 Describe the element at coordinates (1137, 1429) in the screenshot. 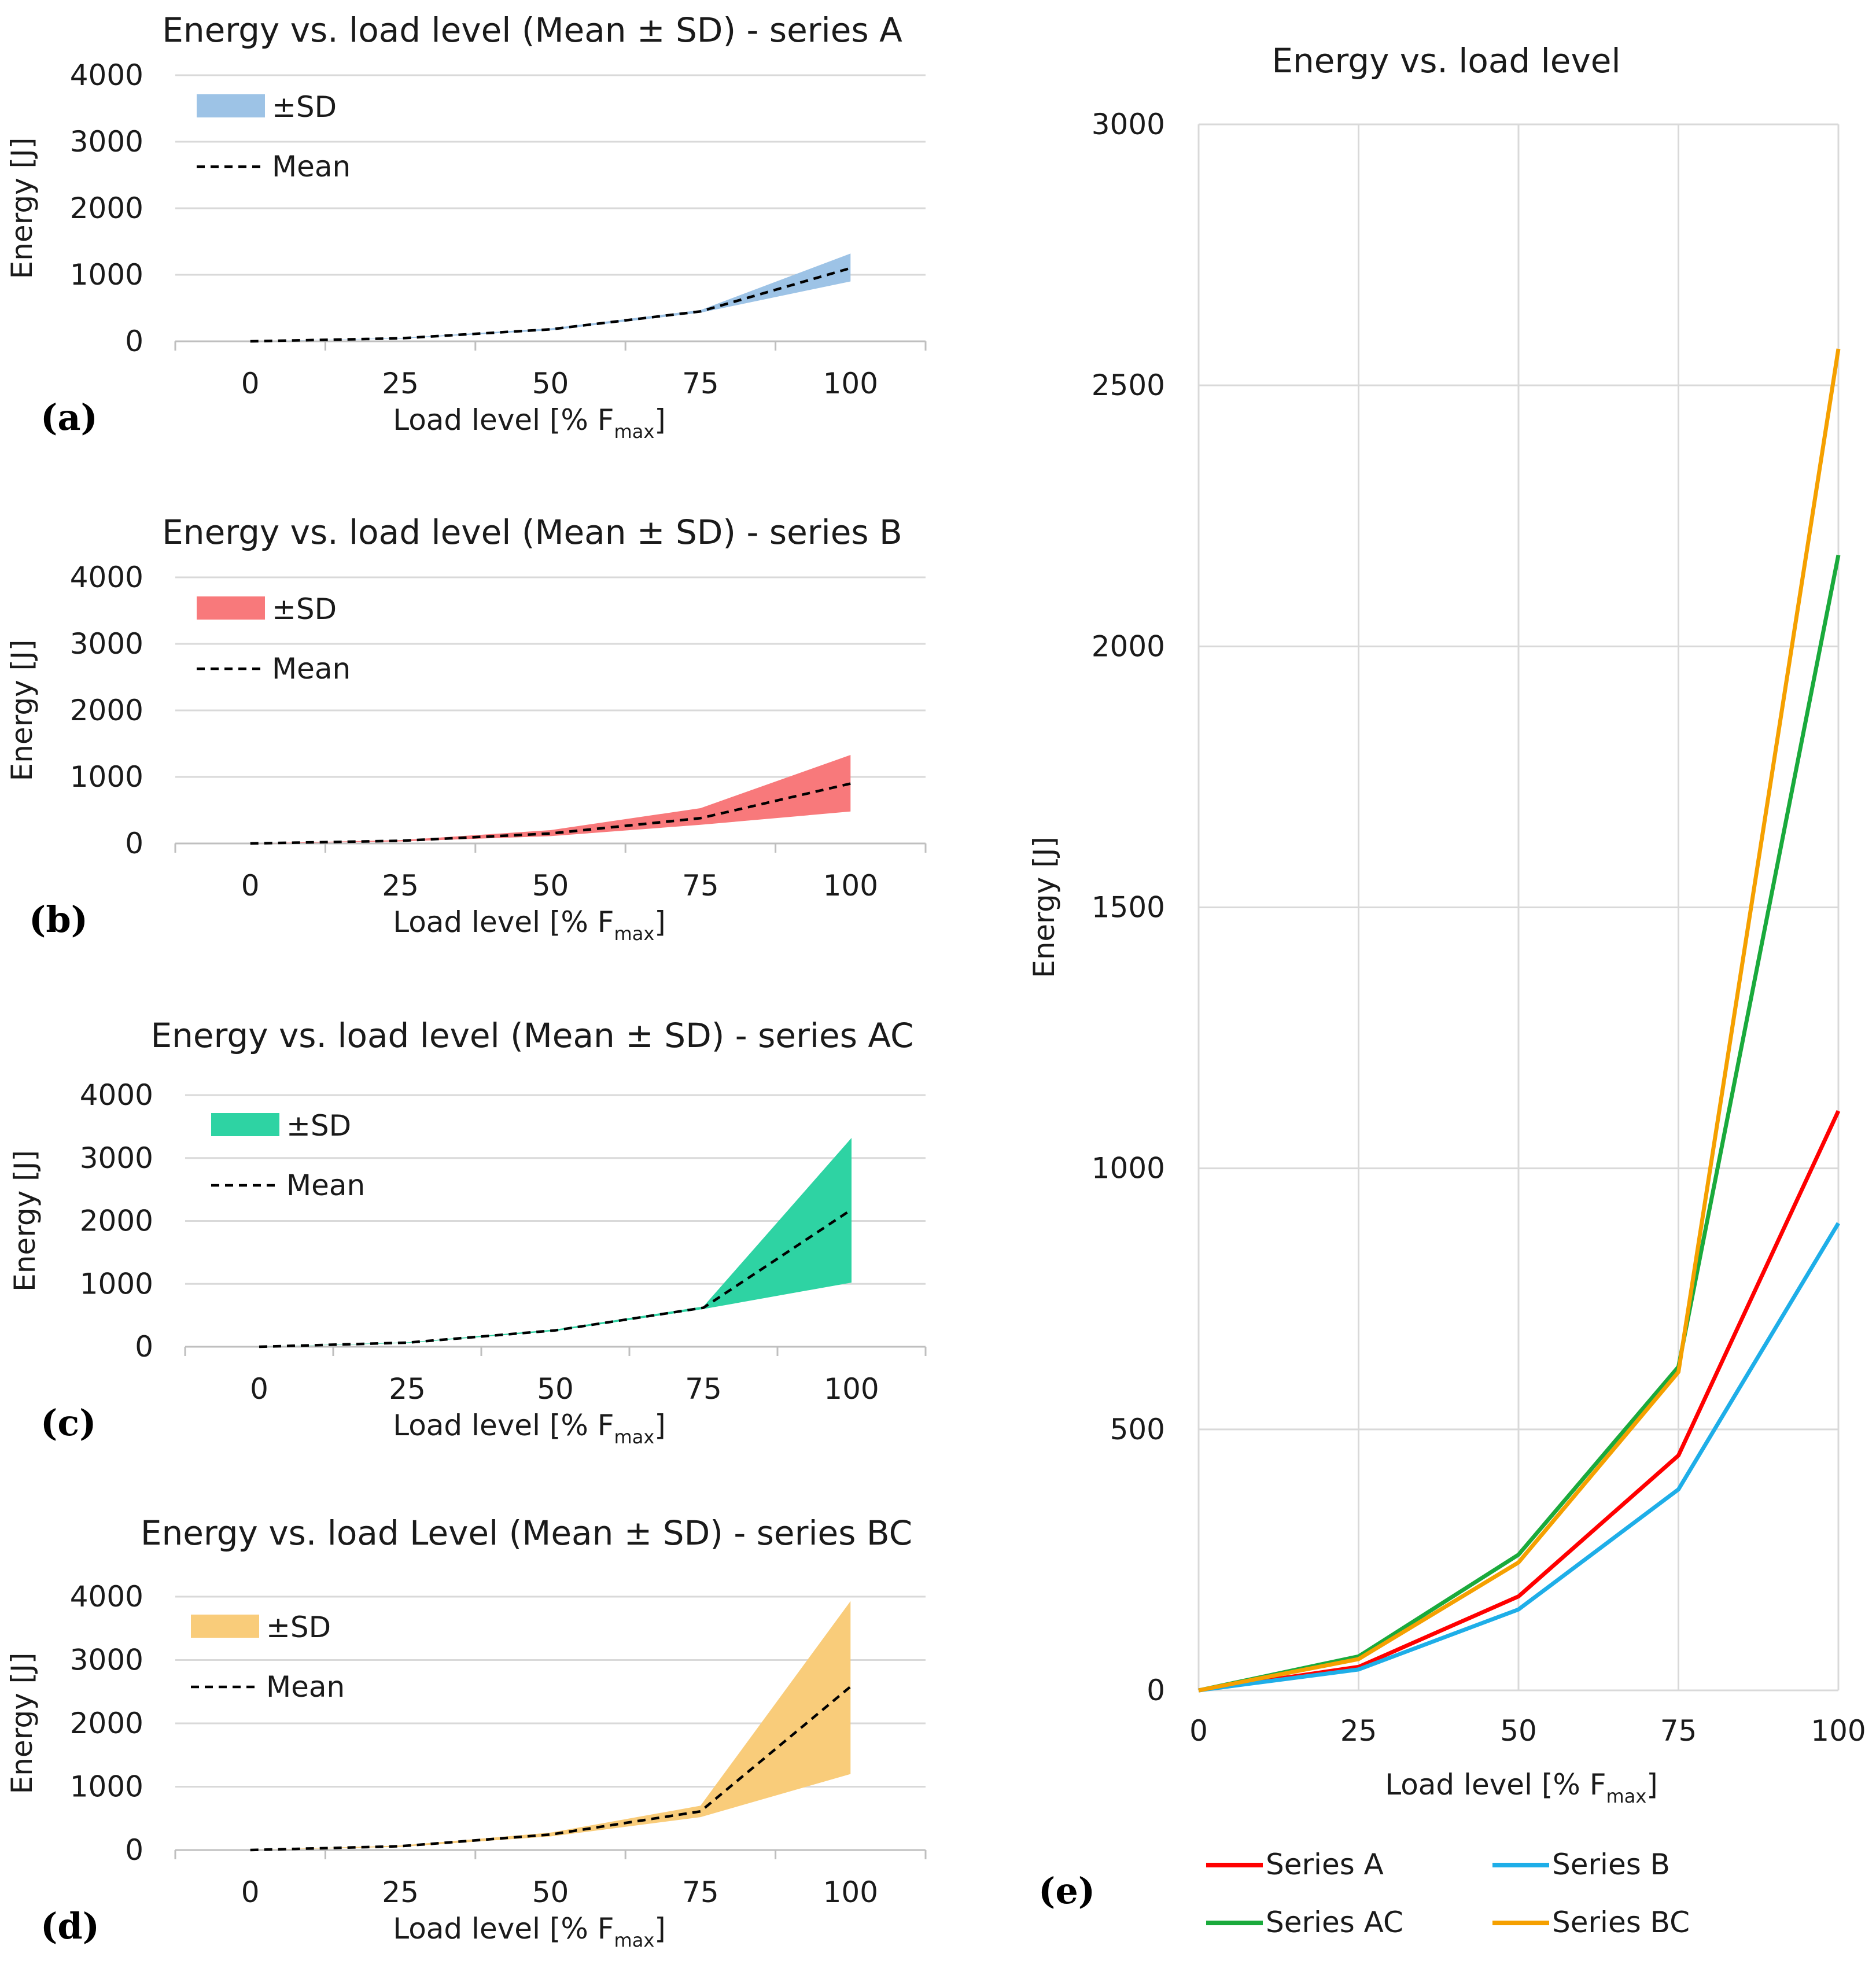

I see `y-tick-label: 500` at that location.